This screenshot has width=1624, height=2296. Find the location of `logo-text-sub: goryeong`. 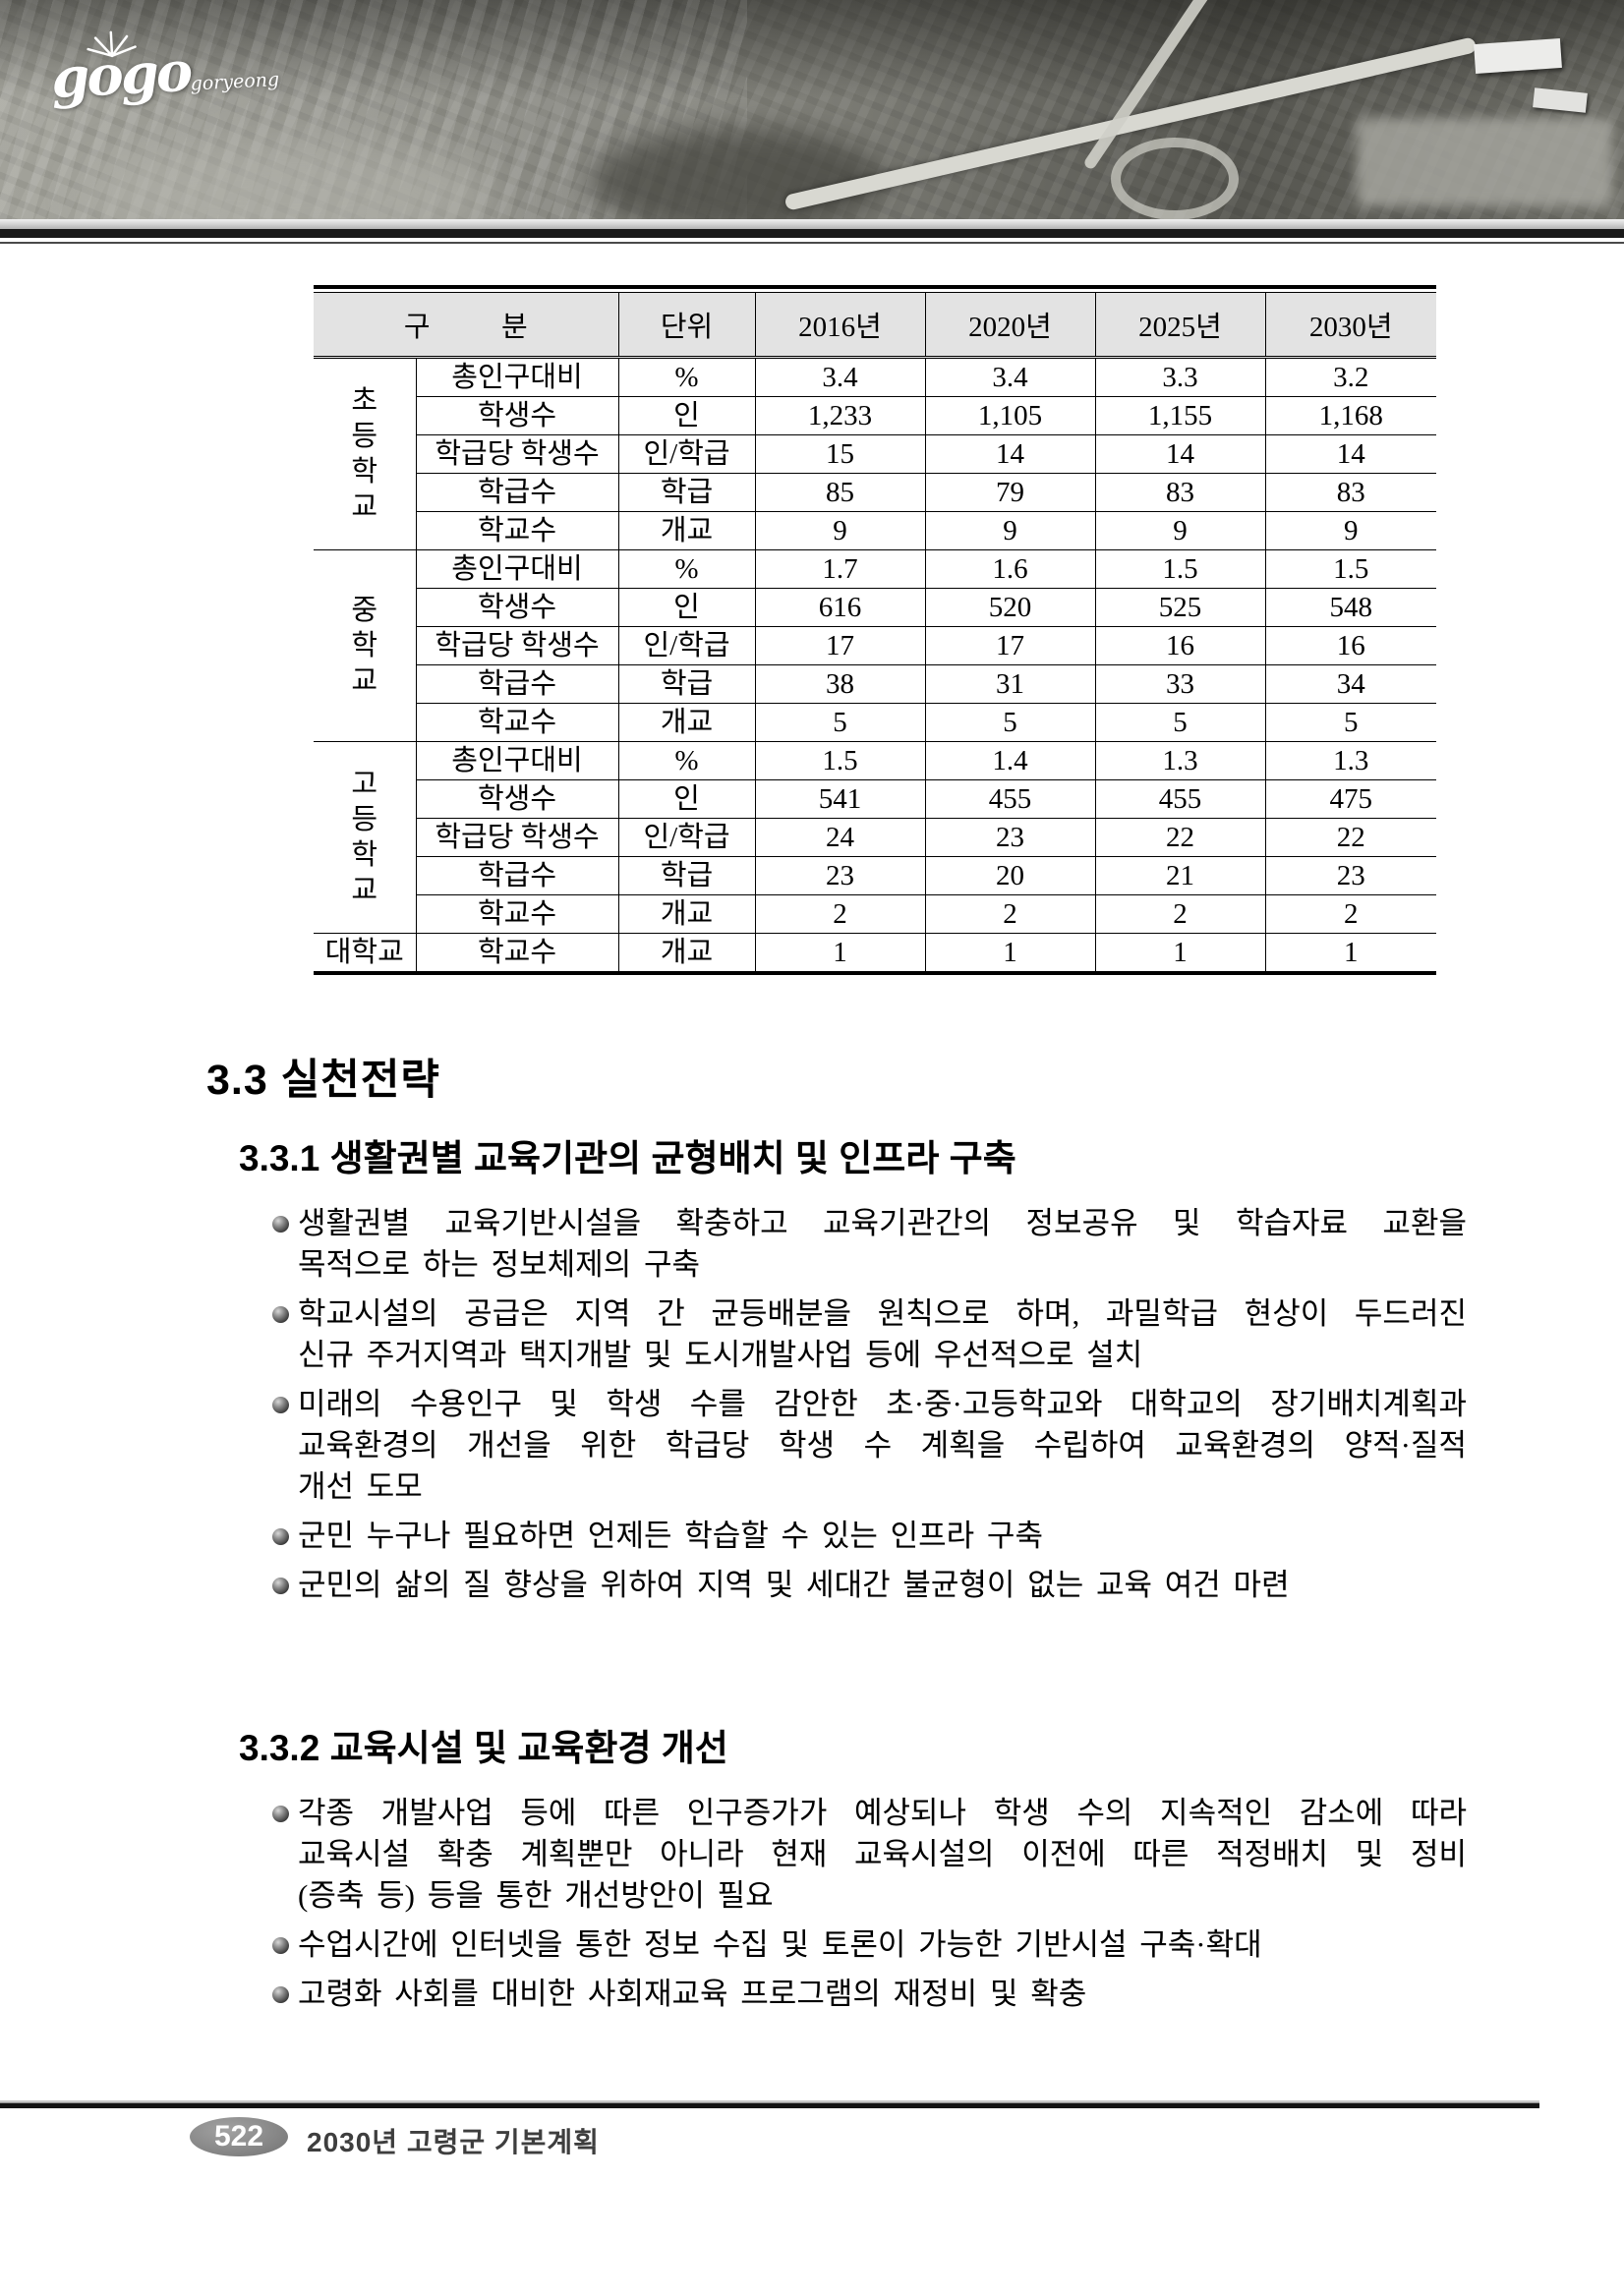

logo-text-sub: goryeong is located at coordinates (235, 82).